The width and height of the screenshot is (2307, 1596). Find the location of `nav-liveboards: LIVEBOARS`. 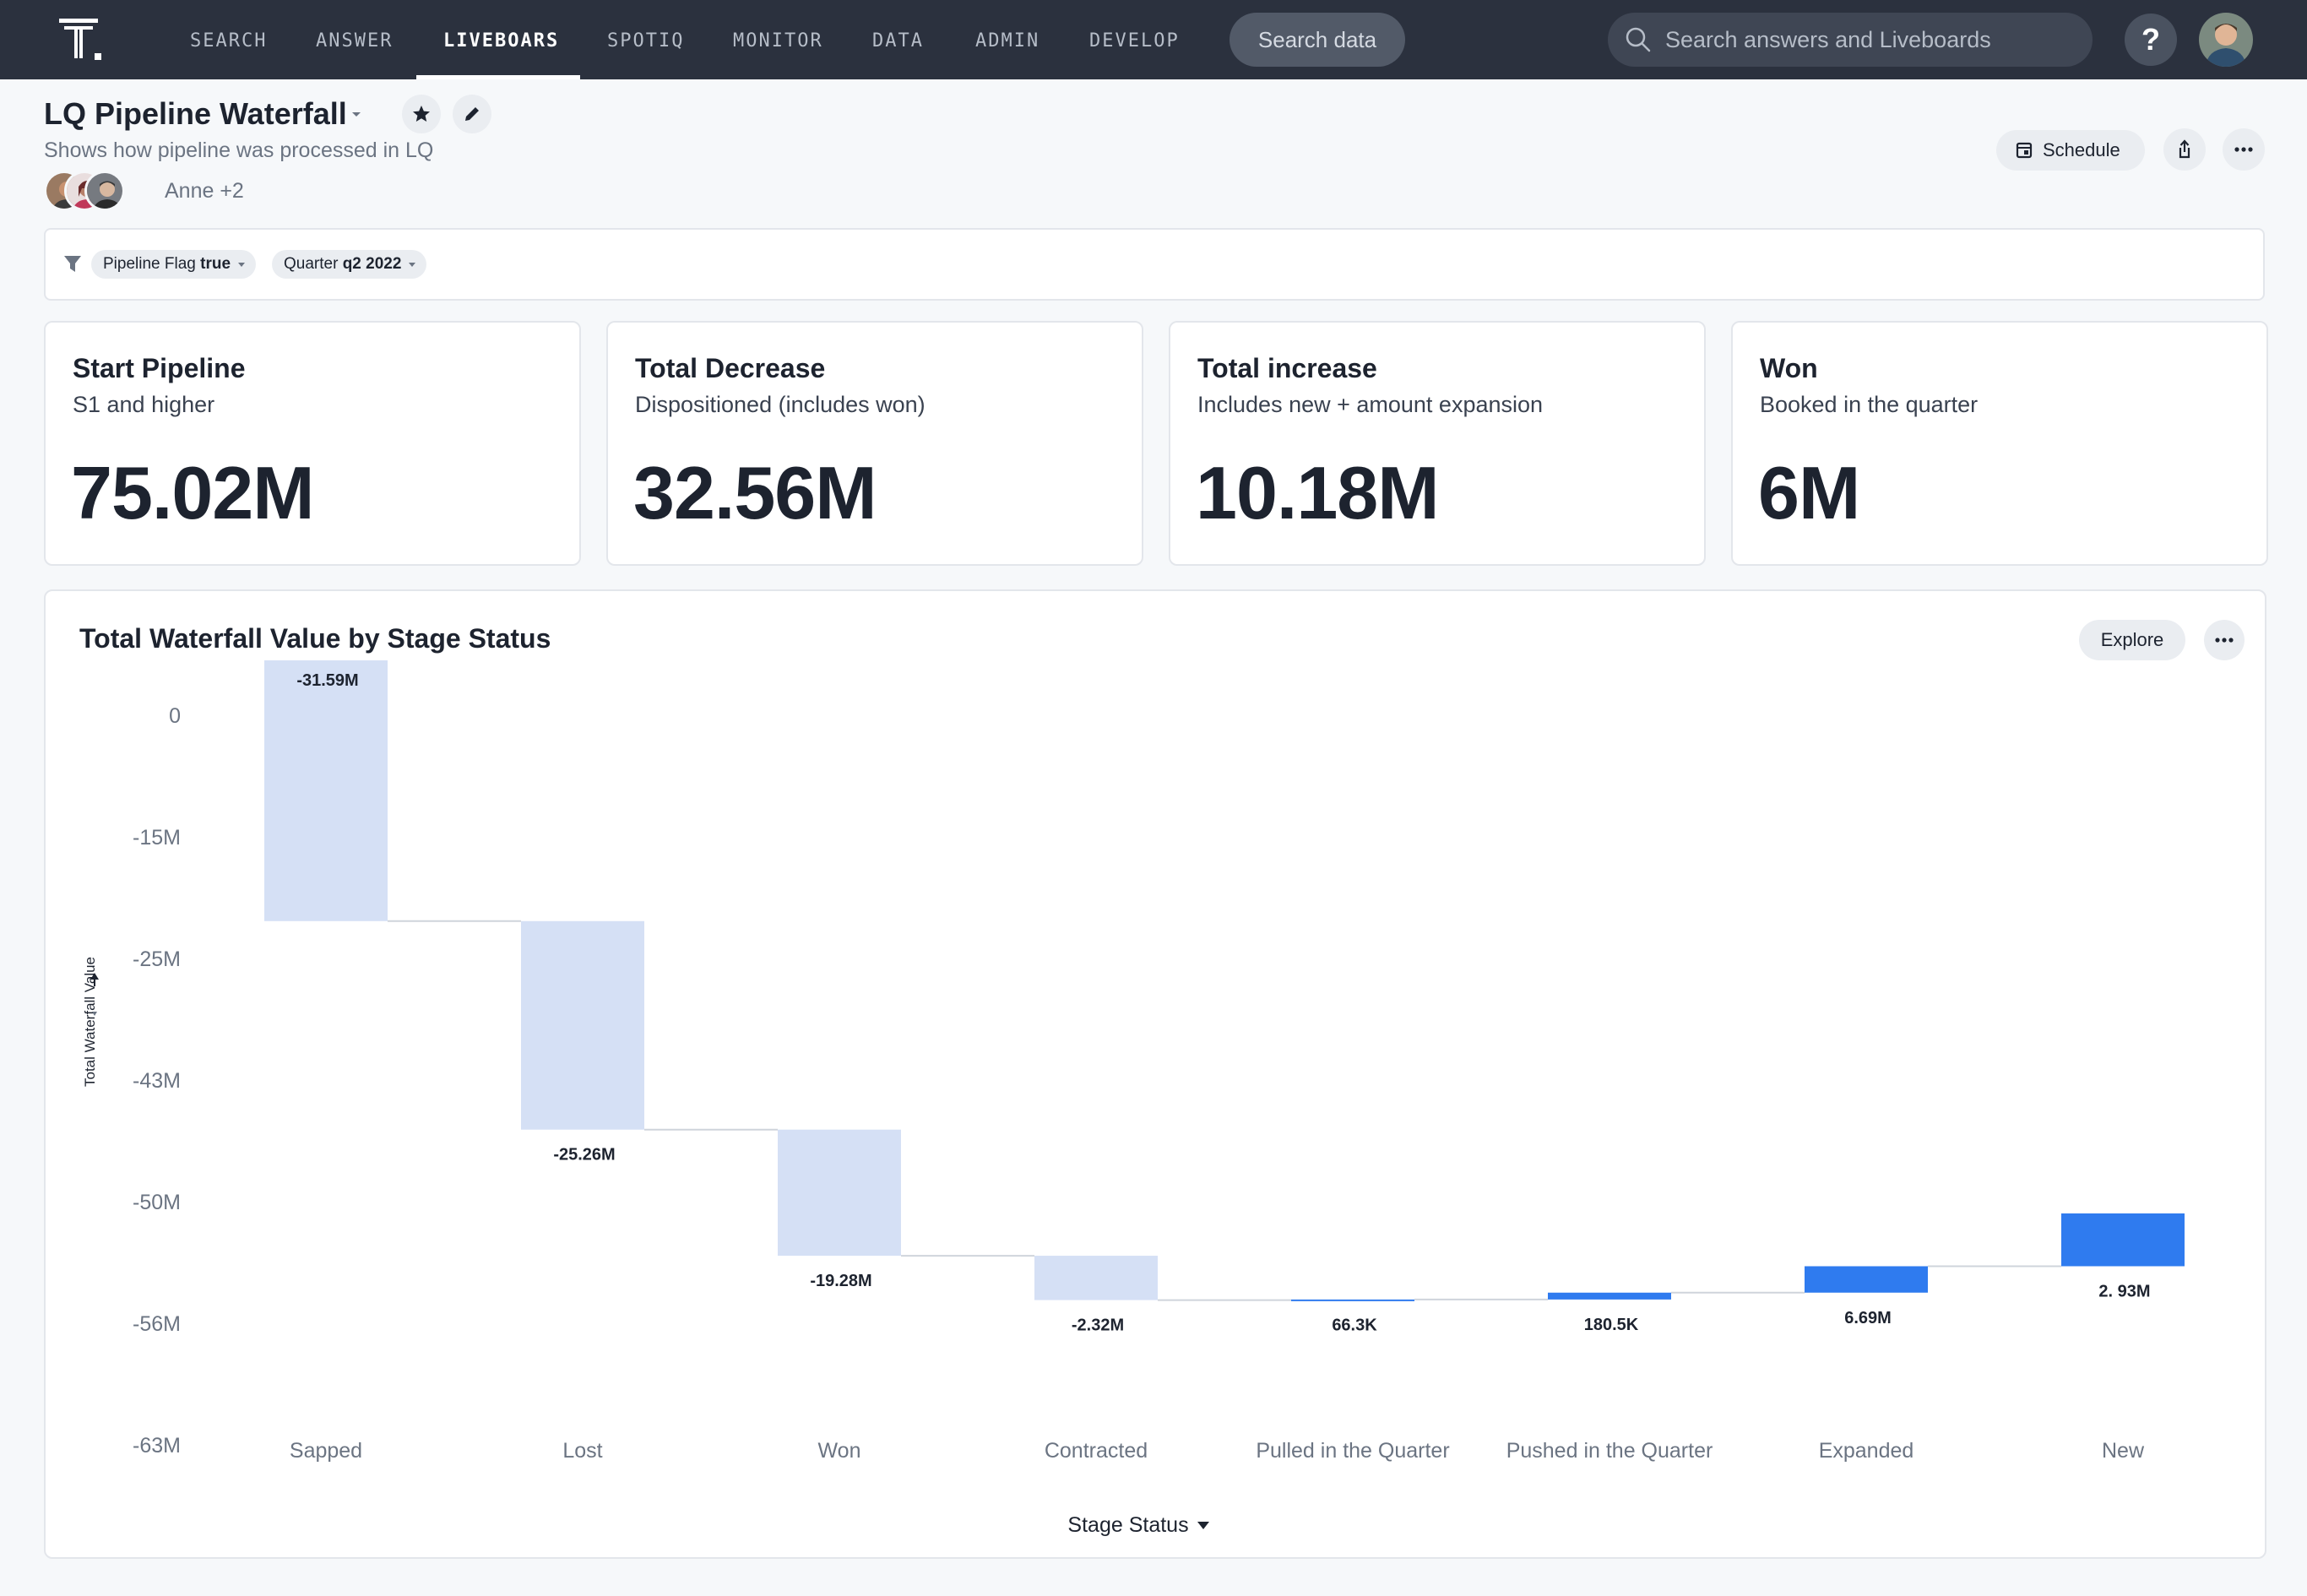

nav-liveboards: LIVEBOARS is located at coordinates (501, 41).